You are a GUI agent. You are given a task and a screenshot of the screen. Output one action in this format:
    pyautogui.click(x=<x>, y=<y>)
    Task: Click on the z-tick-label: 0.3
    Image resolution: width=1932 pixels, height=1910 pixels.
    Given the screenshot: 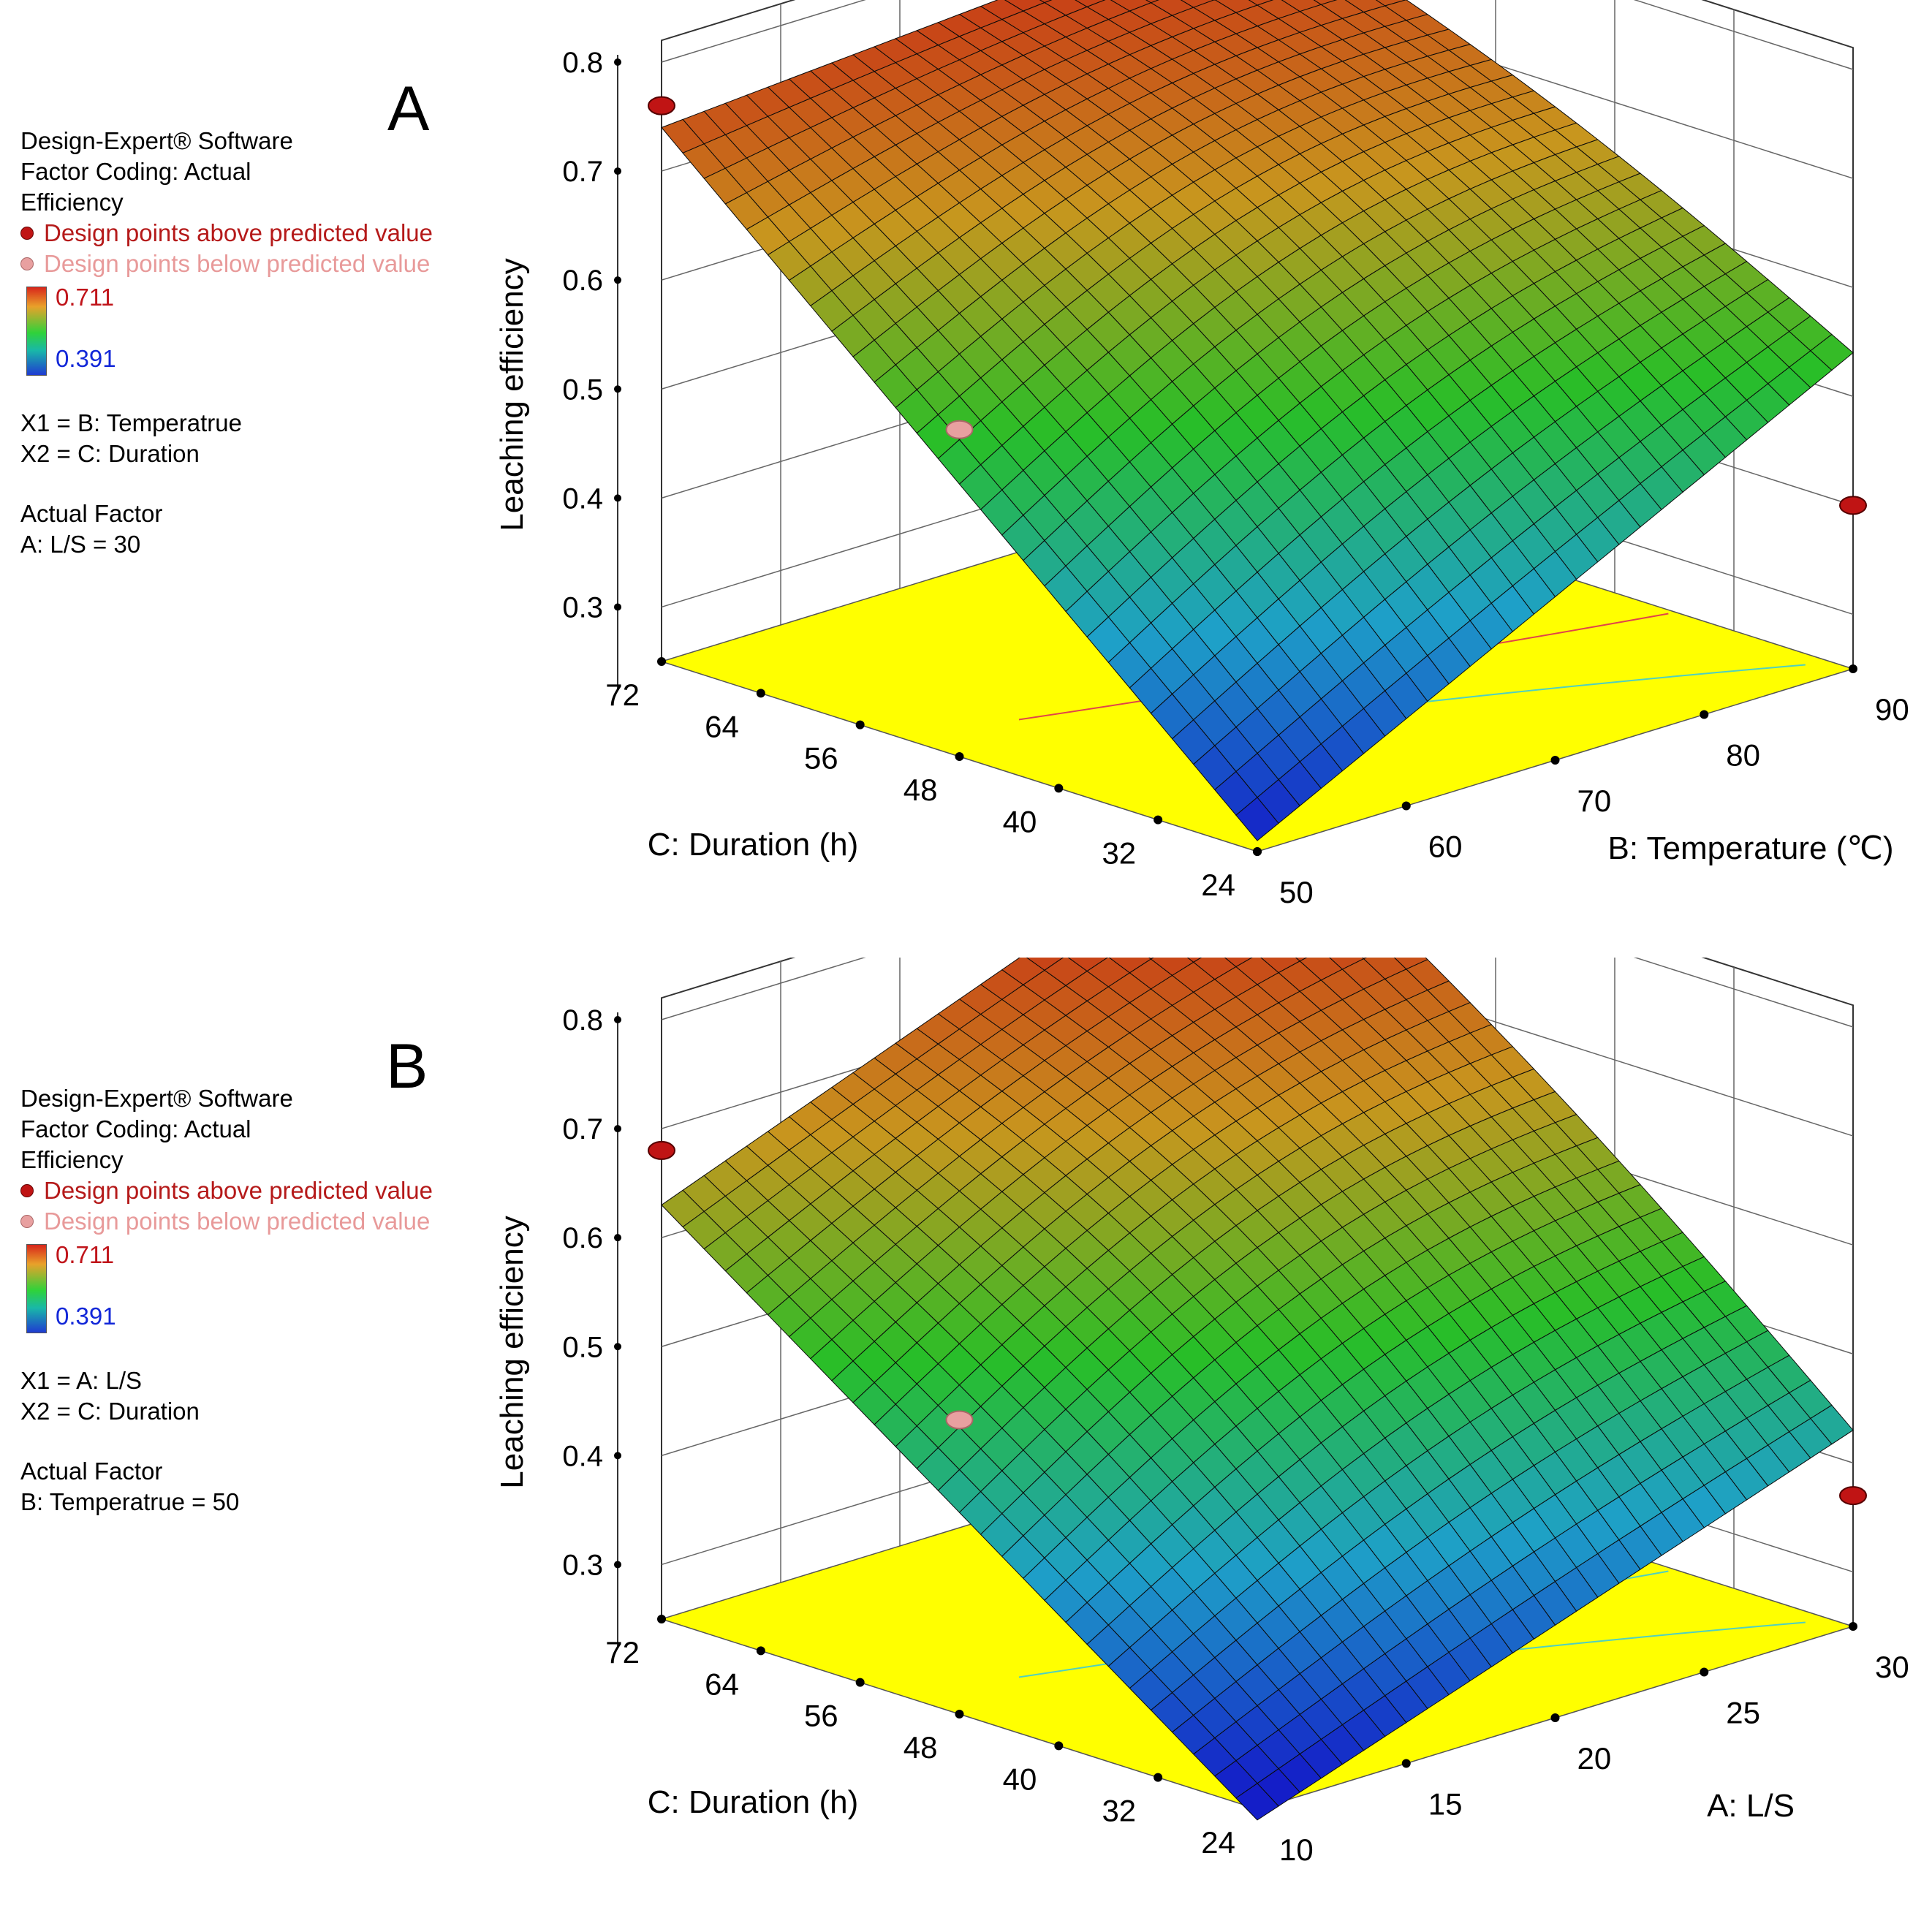 What is the action you would take?
    pyautogui.click(x=582, y=1565)
    